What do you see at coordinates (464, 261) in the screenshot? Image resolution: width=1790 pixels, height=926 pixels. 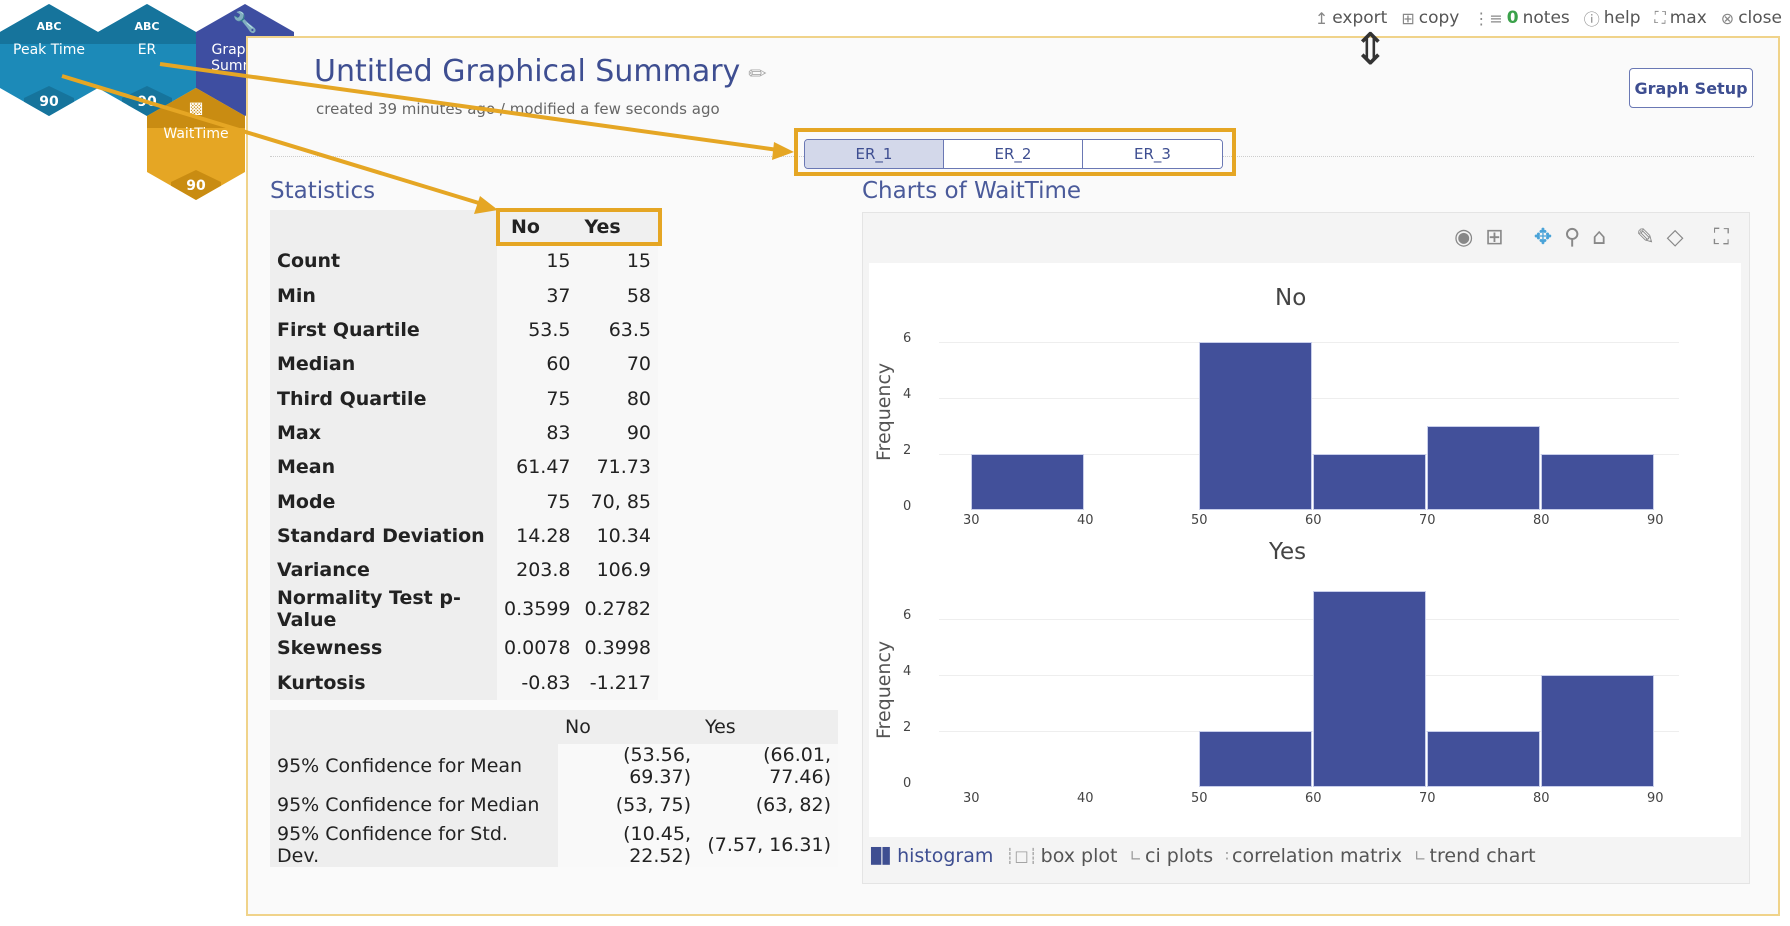 I see `table-row: Count 15 15` at bounding box center [464, 261].